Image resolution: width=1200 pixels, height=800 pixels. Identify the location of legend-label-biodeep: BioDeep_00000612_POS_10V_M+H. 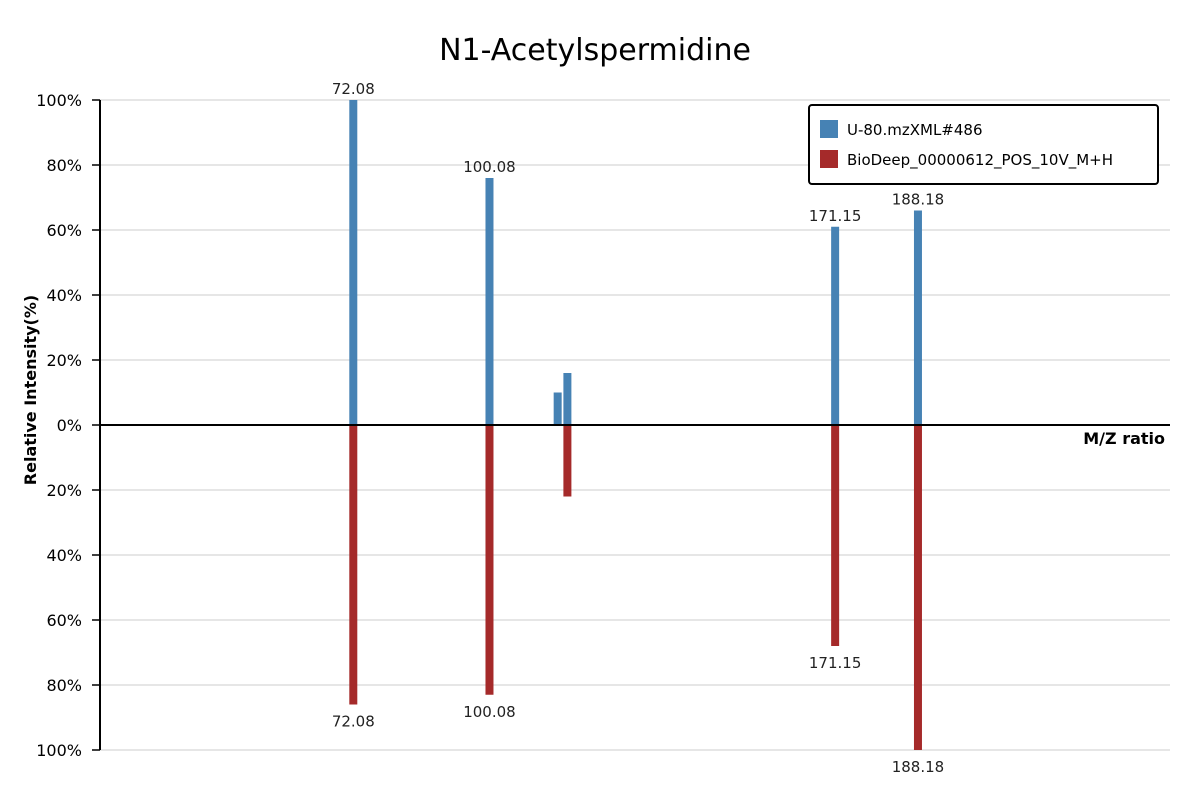
(980, 160).